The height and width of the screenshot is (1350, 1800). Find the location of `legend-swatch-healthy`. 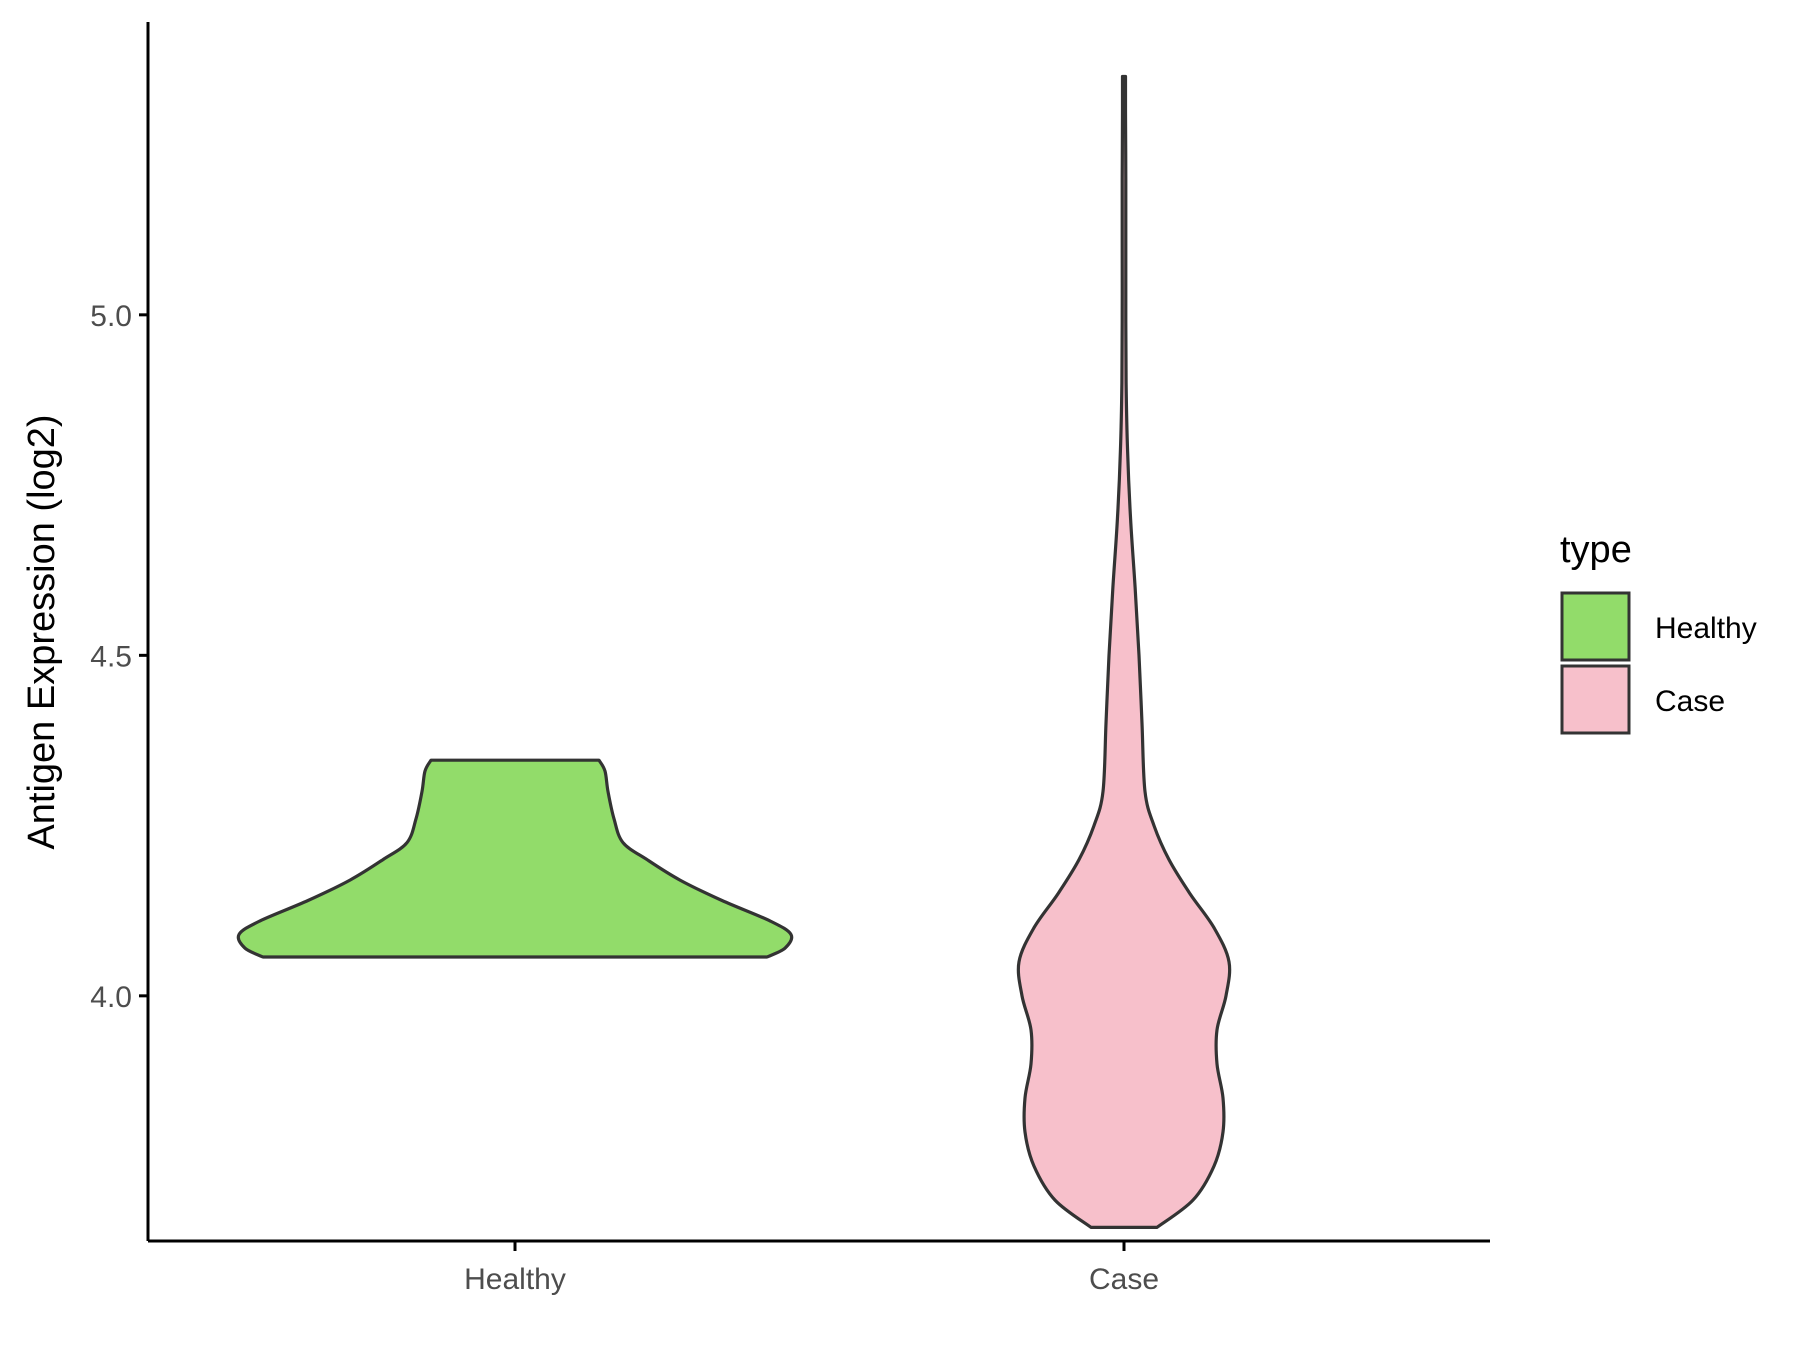

legend-swatch-healthy is located at coordinates (1595, 626).